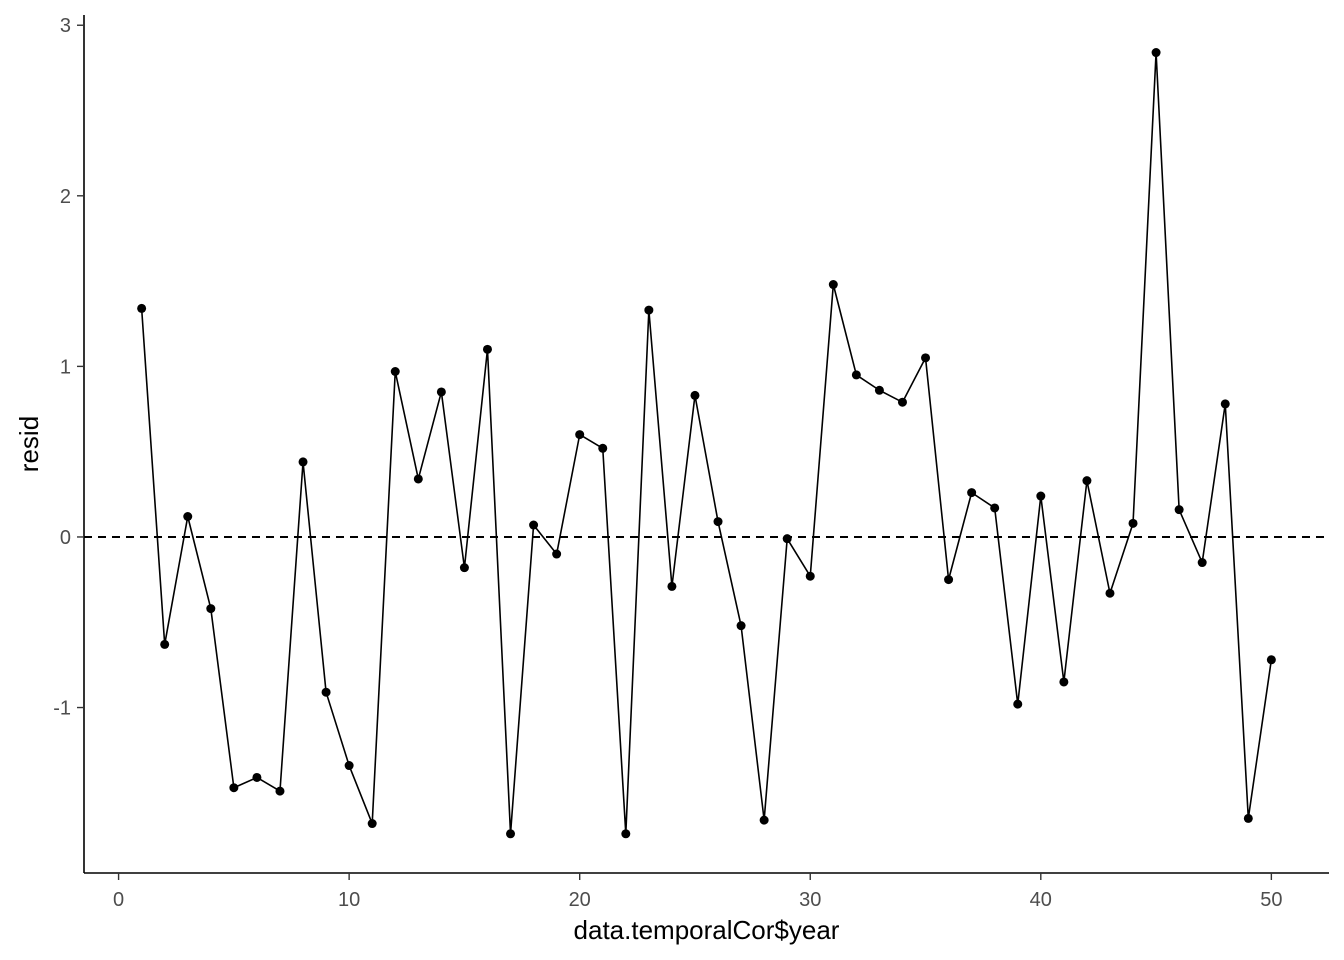 The width and height of the screenshot is (1344, 960). What do you see at coordinates (1271, 900) in the screenshot?
I see `x-tick-label: 50` at bounding box center [1271, 900].